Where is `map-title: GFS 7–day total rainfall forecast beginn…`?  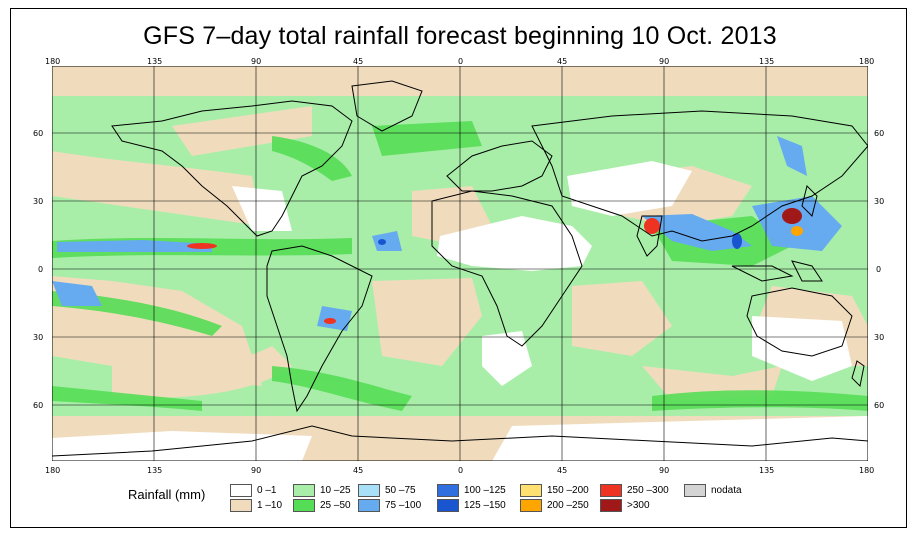 map-title: GFS 7–day total rainfall forecast beginn… is located at coordinates (460, 36).